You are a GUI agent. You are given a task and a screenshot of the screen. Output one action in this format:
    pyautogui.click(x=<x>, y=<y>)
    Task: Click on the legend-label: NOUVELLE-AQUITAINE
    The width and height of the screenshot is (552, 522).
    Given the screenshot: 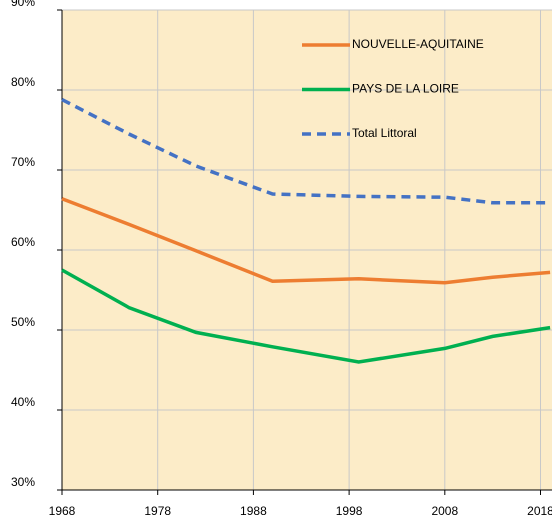 What is the action you would take?
    pyautogui.click(x=418, y=44)
    